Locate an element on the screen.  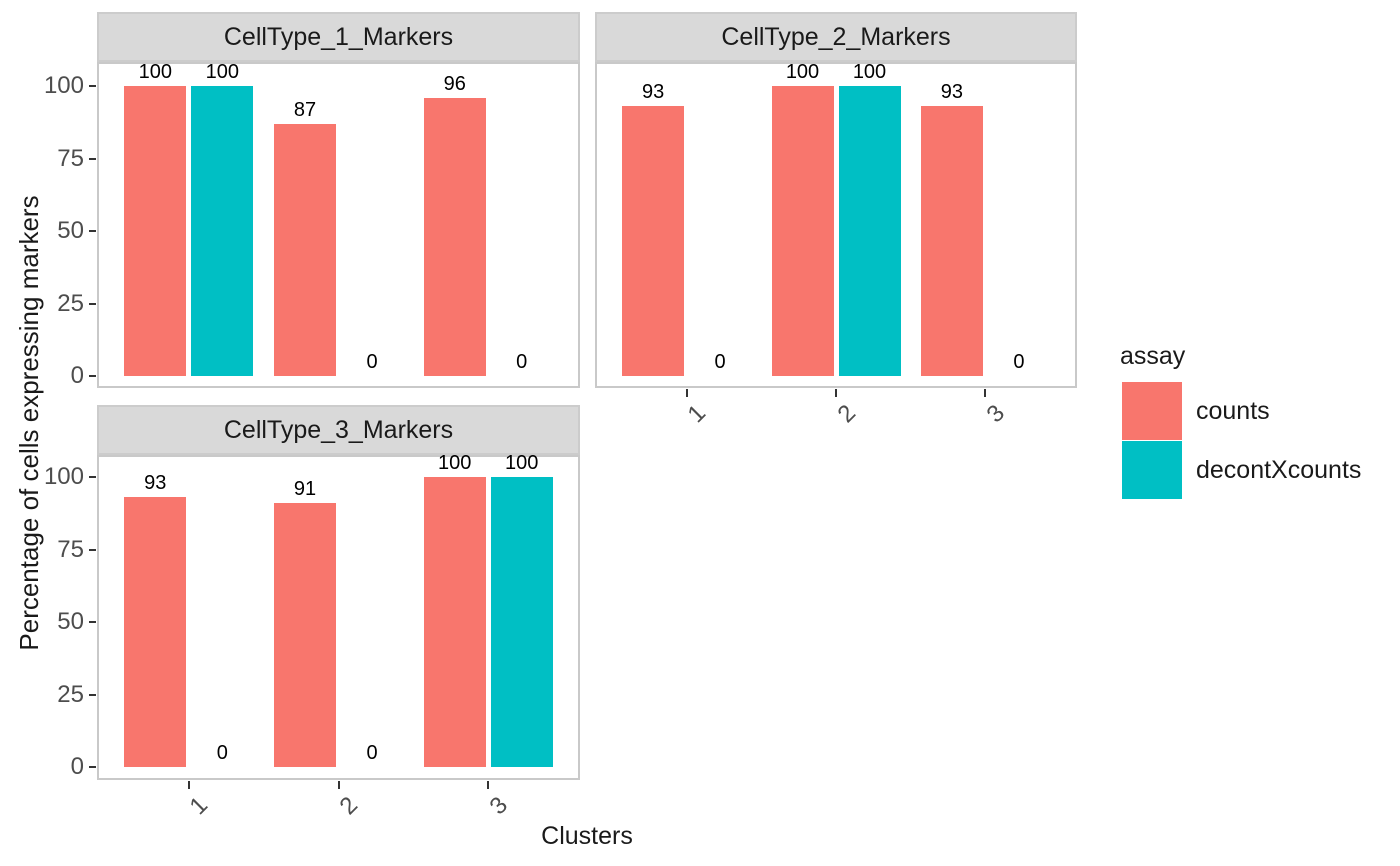
bar-value-label: 87 is located at coordinates (305, 109).